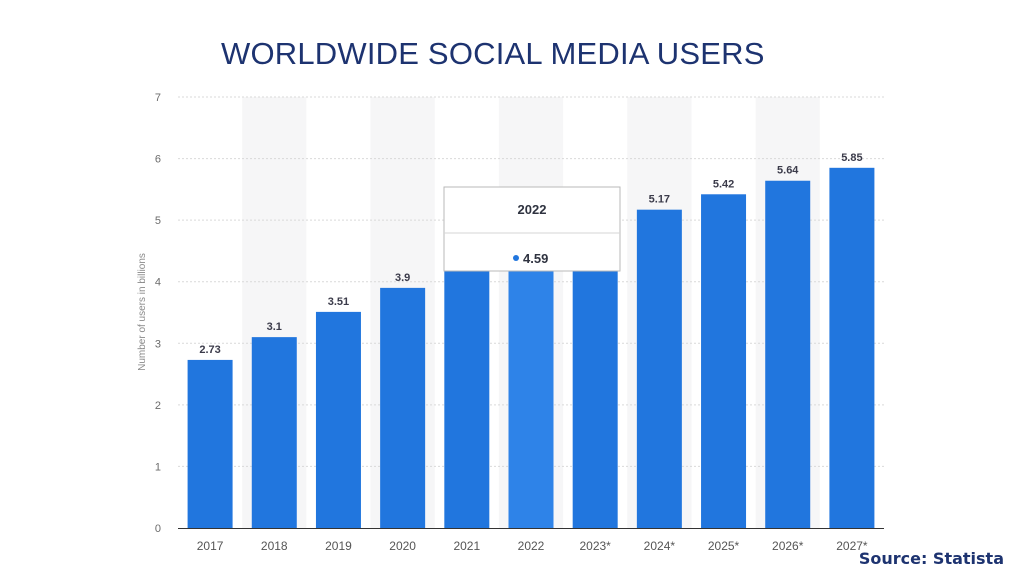 The width and height of the screenshot is (1024, 576). What do you see at coordinates (532, 209) in the screenshot?
I see `tooltip-category: 2022` at bounding box center [532, 209].